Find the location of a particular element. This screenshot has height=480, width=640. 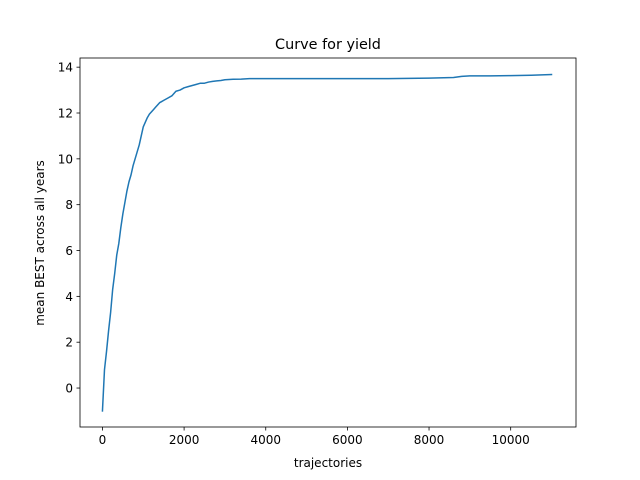

x-tick-label: 10000 is located at coordinates (511, 440).